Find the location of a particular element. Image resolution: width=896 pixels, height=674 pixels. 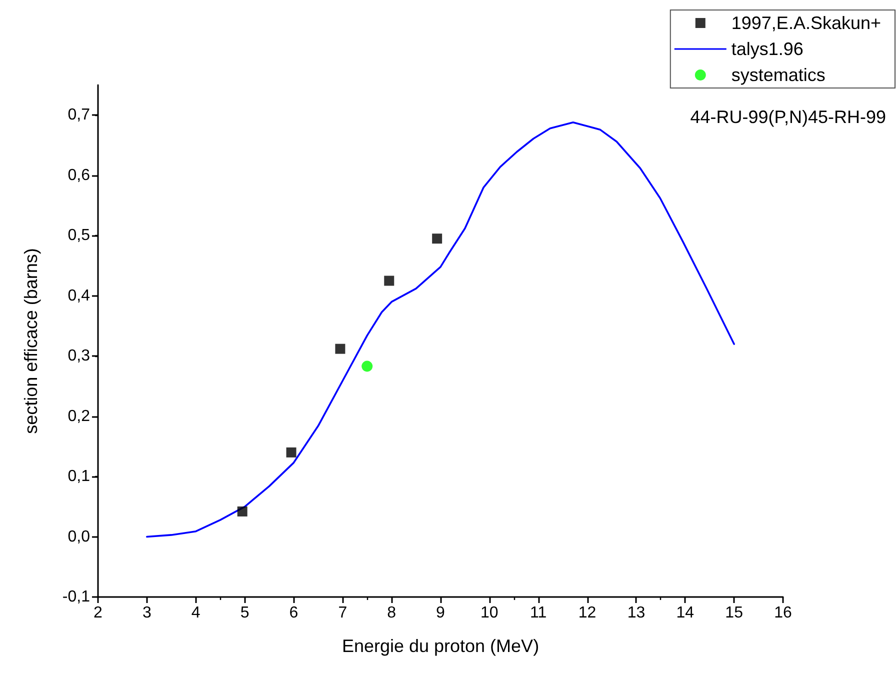

y-tick-label: 0,4 is located at coordinates (79, 295).